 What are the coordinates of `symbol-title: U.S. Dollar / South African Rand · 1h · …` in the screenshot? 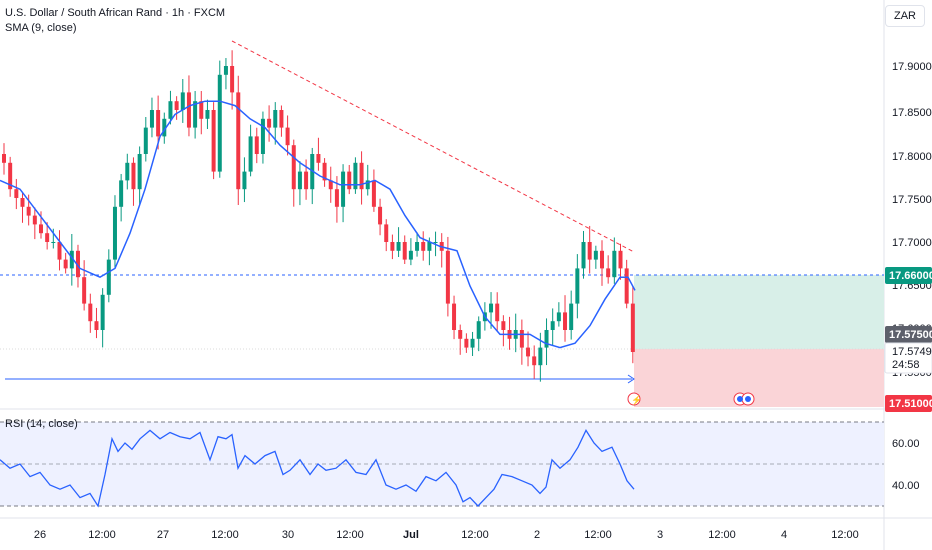 It's located at (115, 13).